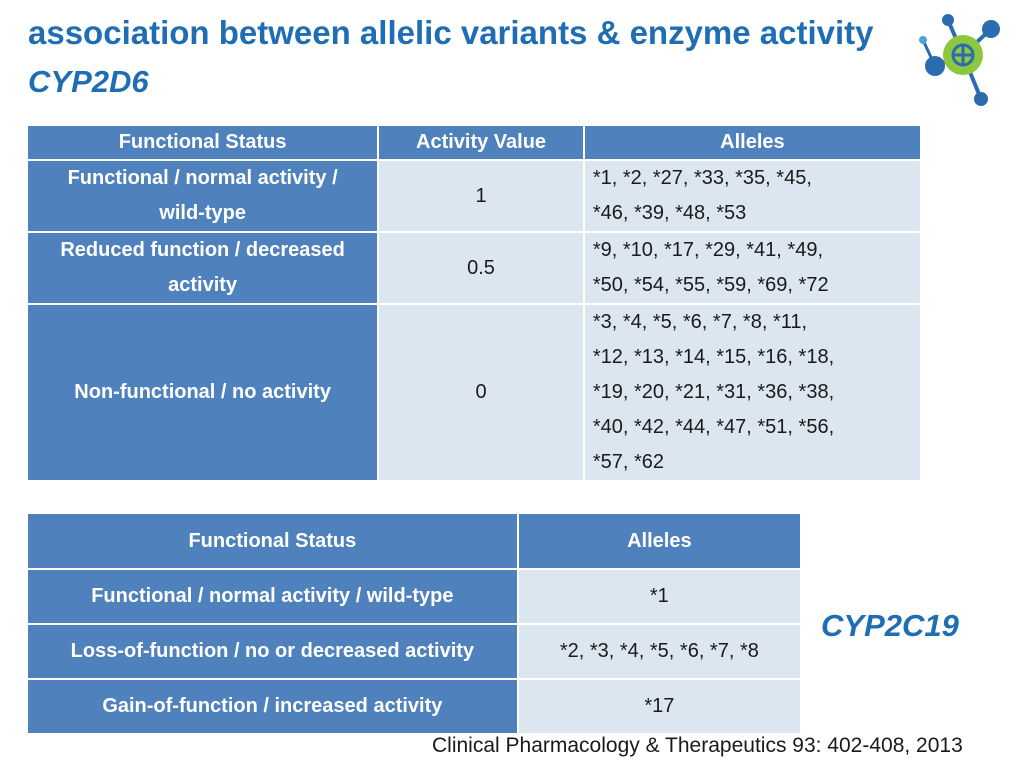  Describe the element at coordinates (659, 706) in the screenshot. I see `alleles-cell: *17` at that location.